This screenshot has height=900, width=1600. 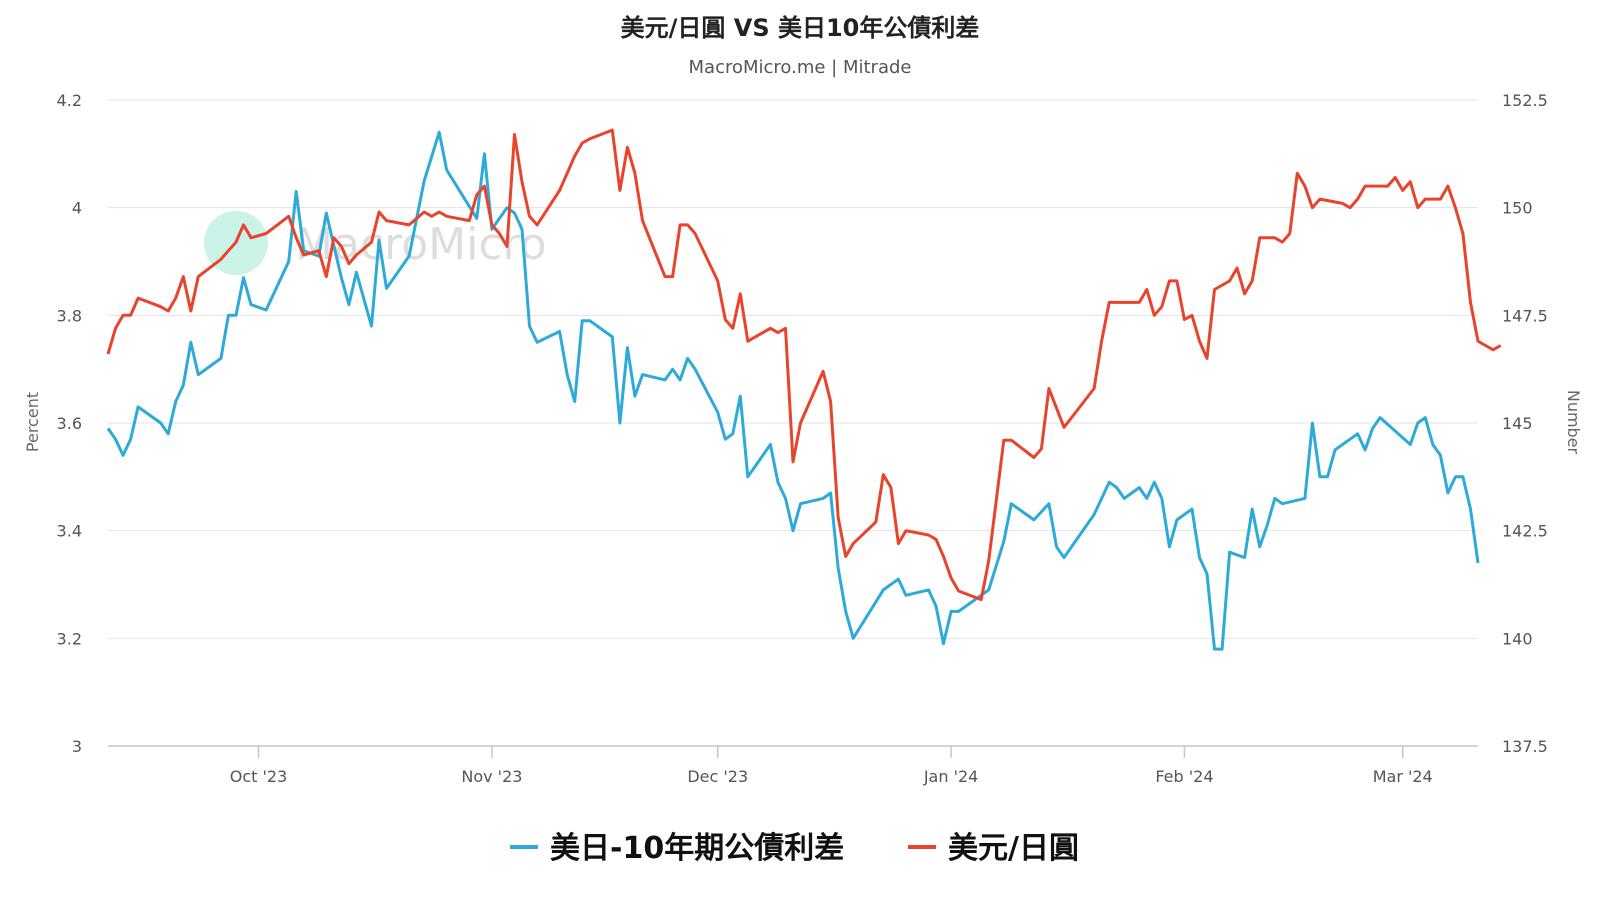 What do you see at coordinates (1525, 315) in the screenshot?
I see `y-right-tick-label: 147.5` at bounding box center [1525, 315].